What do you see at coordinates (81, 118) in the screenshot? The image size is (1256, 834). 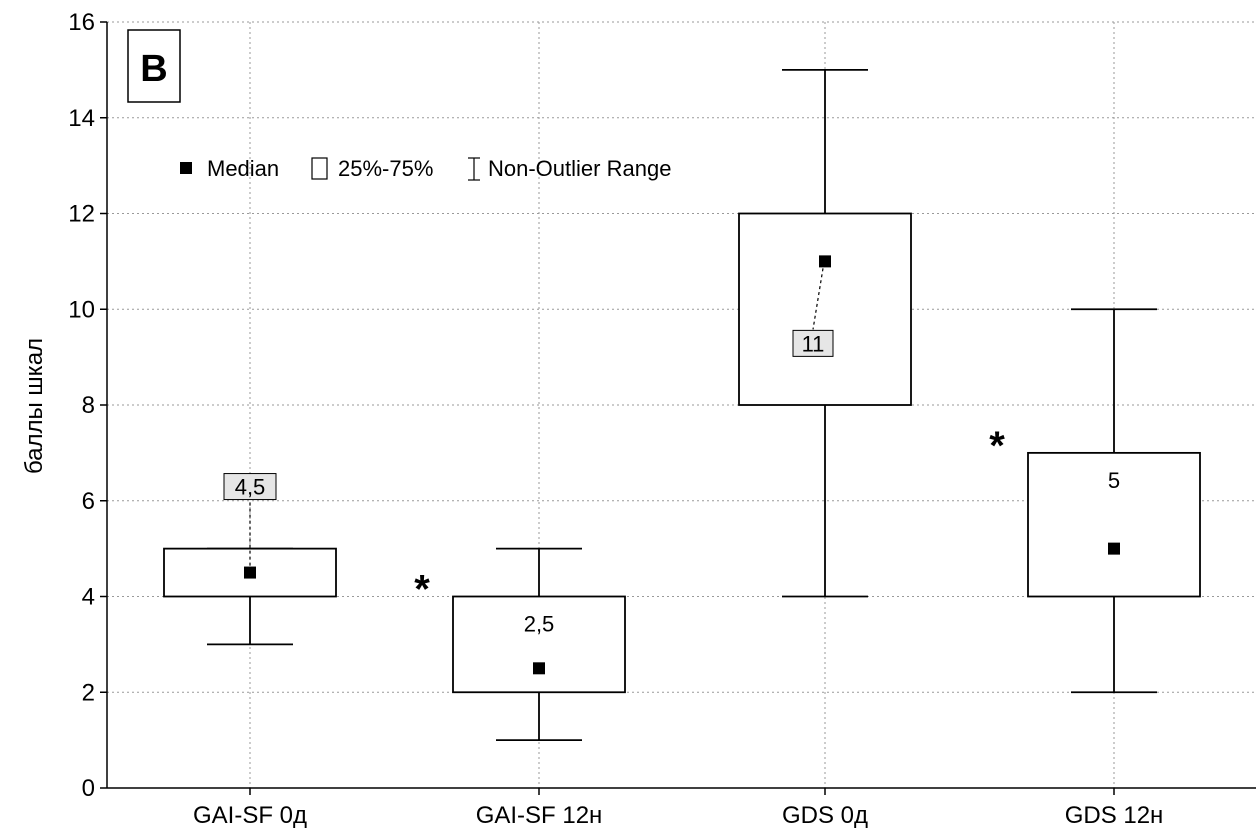 I see `y-tick-label: 14` at bounding box center [81, 118].